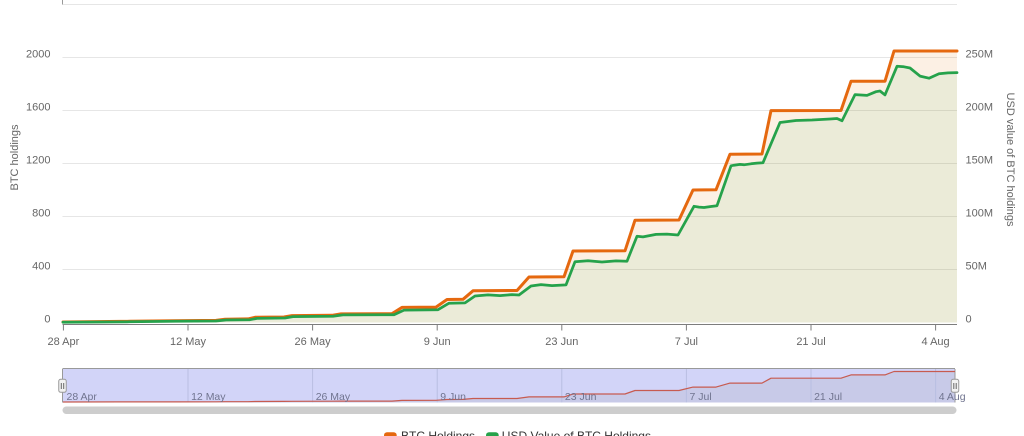 The width and height of the screenshot is (1024, 436). Describe the element at coordinates (980, 214) in the screenshot. I see `svg-text: 100M` at that location.